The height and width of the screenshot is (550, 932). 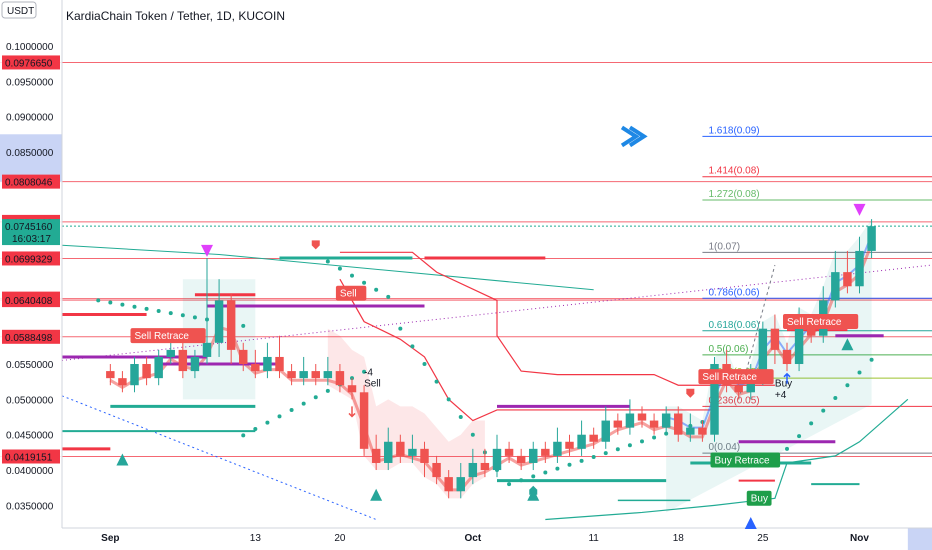 What do you see at coordinates (352, 412) in the screenshot?
I see `down-arrow-icon` at bounding box center [352, 412].